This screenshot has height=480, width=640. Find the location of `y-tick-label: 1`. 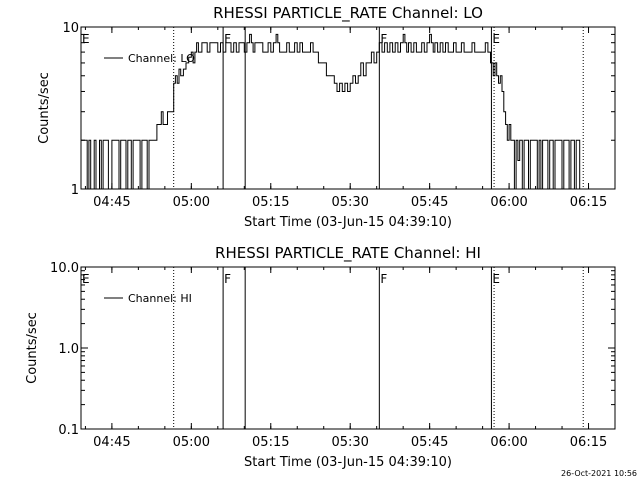

y-tick-label: 1 is located at coordinates (75, 190).